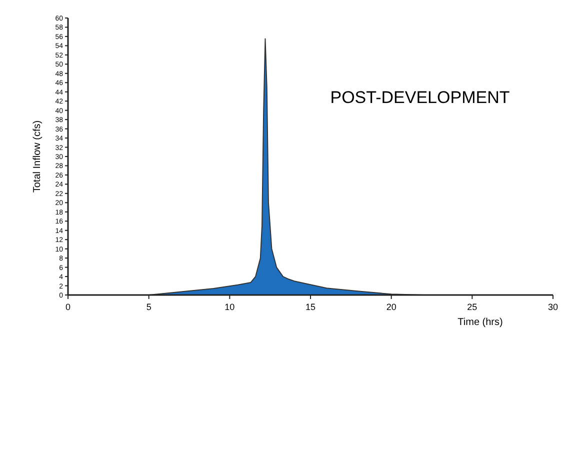  What do you see at coordinates (472, 307) in the screenshot?
I see `x-tick-label: 25` at bounding box center [472, 307].